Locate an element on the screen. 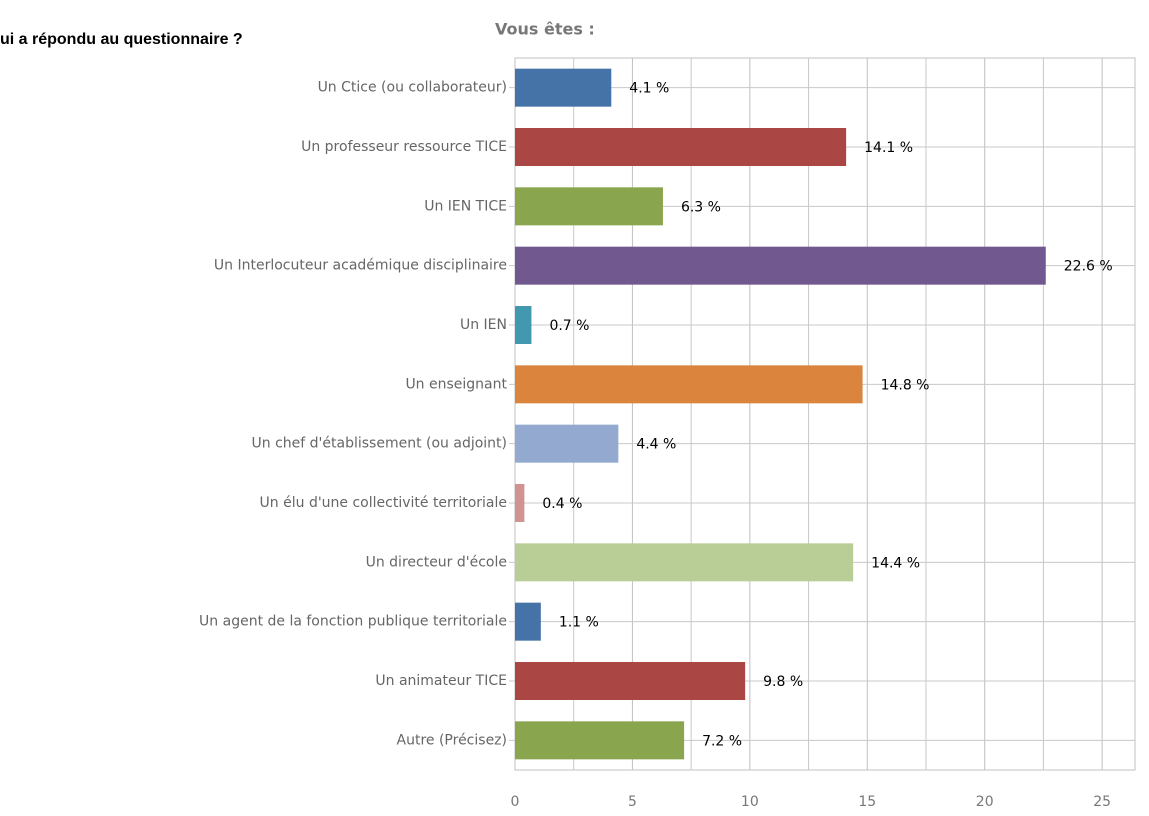  value-label: 4.1 % is located at coordinates (649, 89).